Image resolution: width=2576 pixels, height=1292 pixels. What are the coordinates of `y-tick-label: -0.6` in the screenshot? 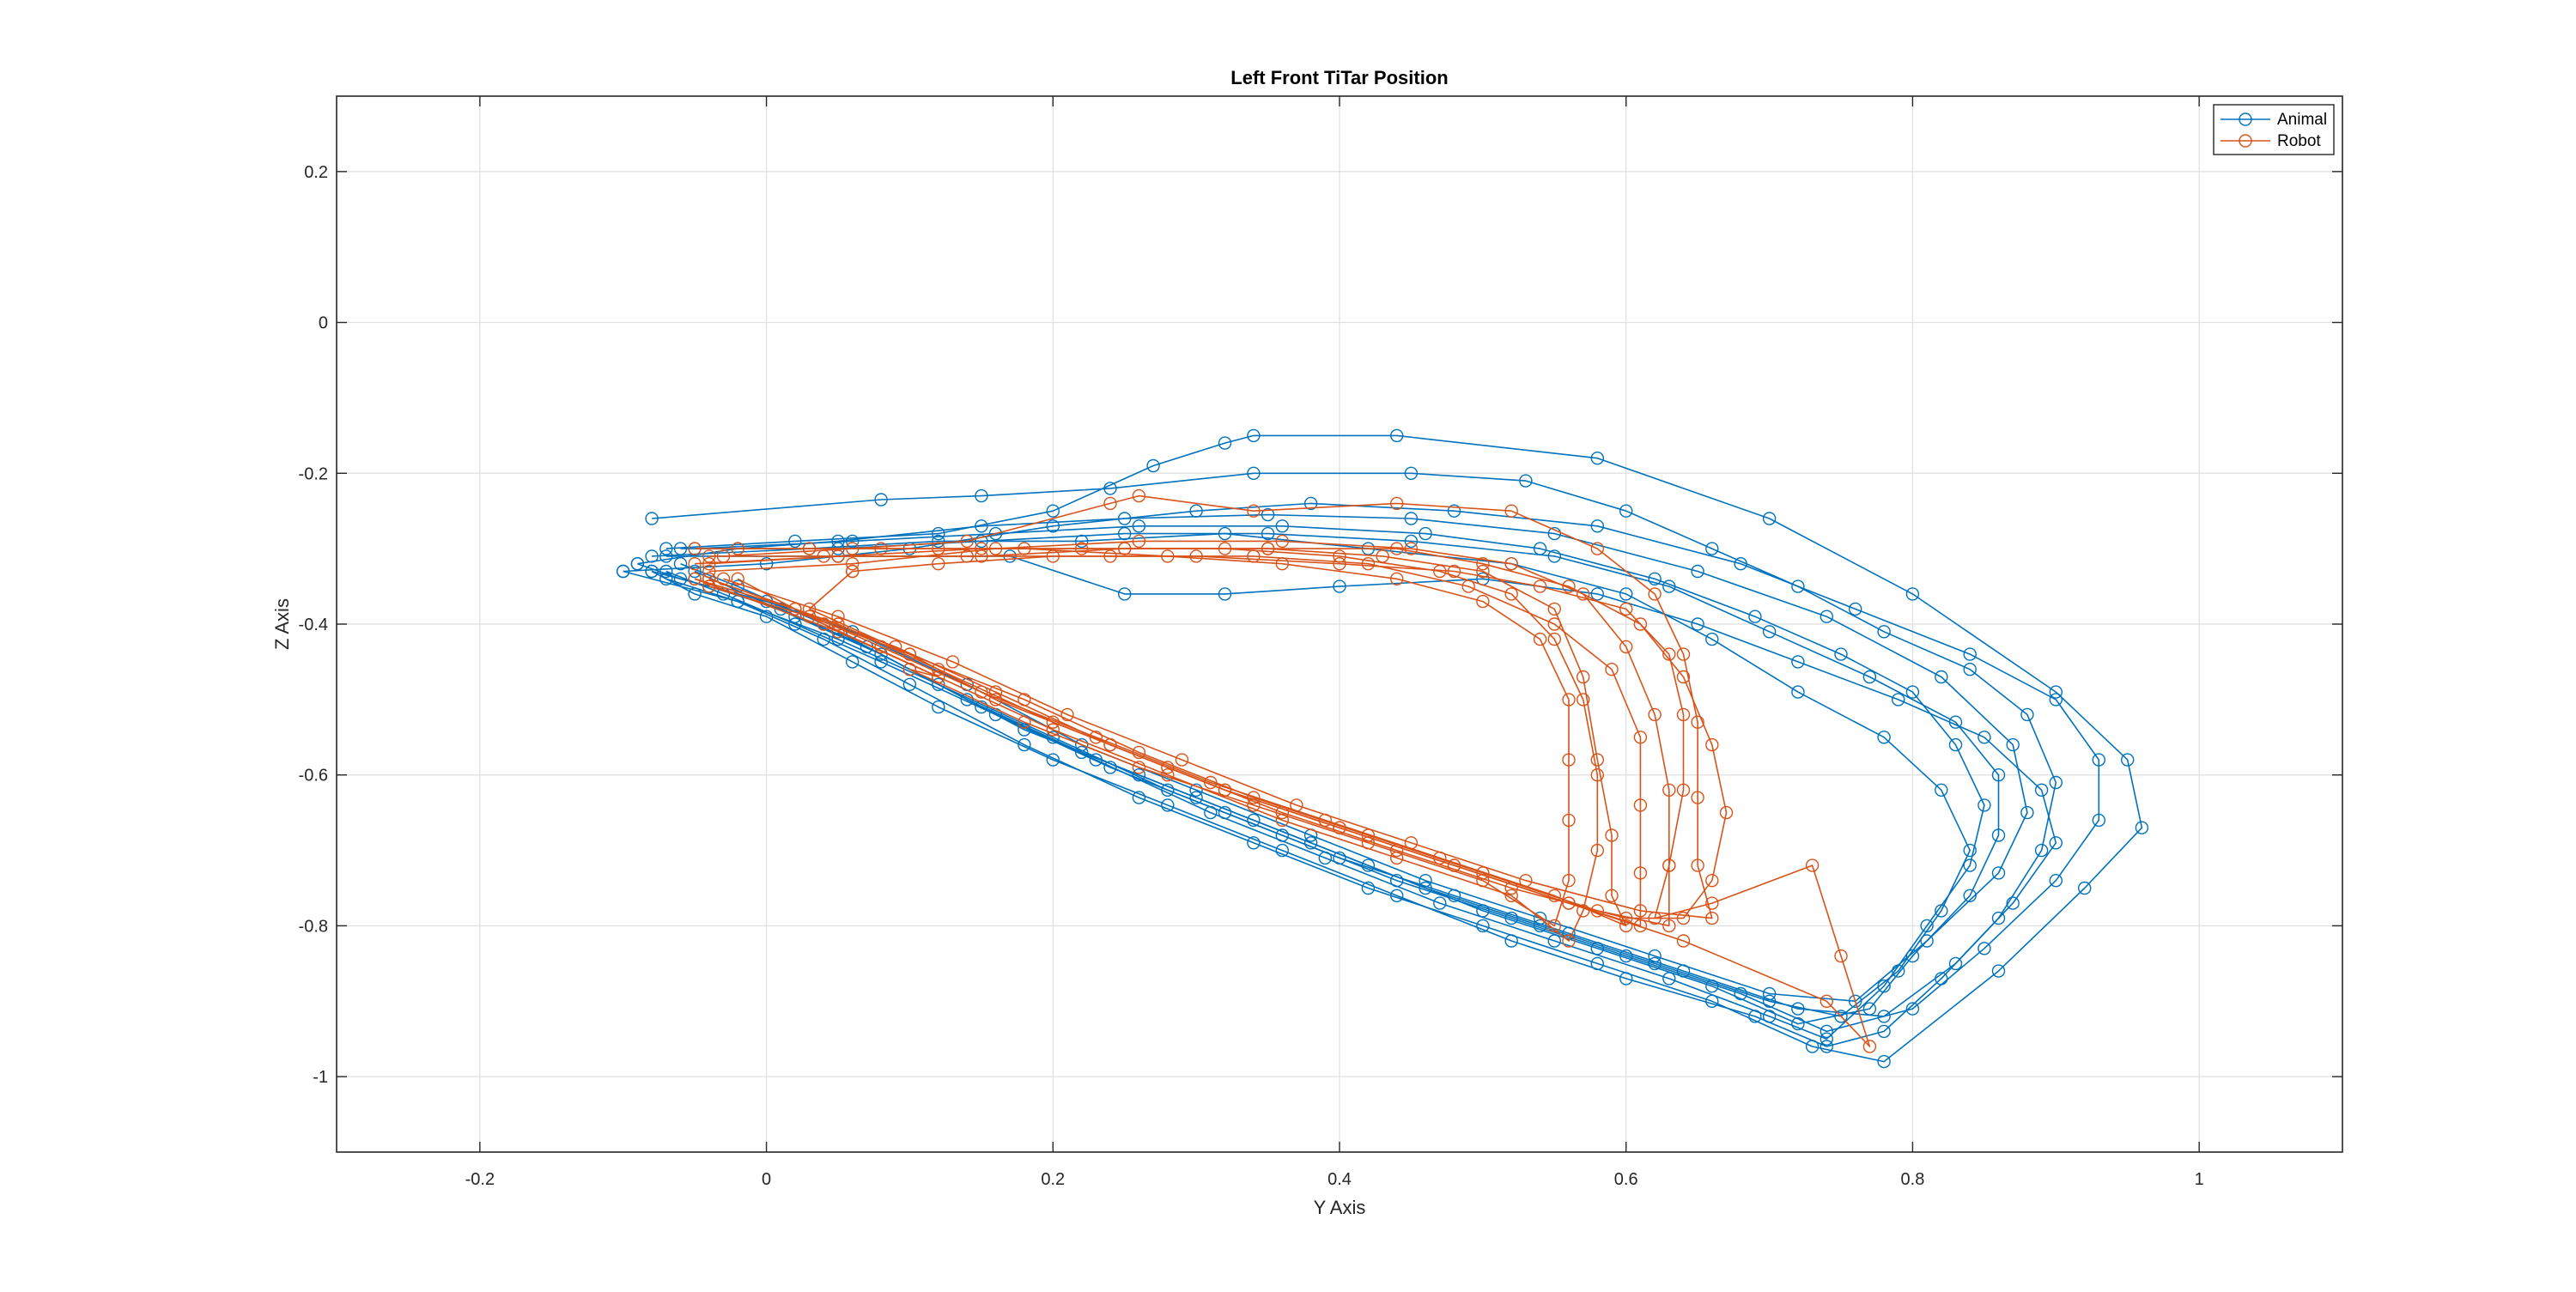 It's located at (313, 776).